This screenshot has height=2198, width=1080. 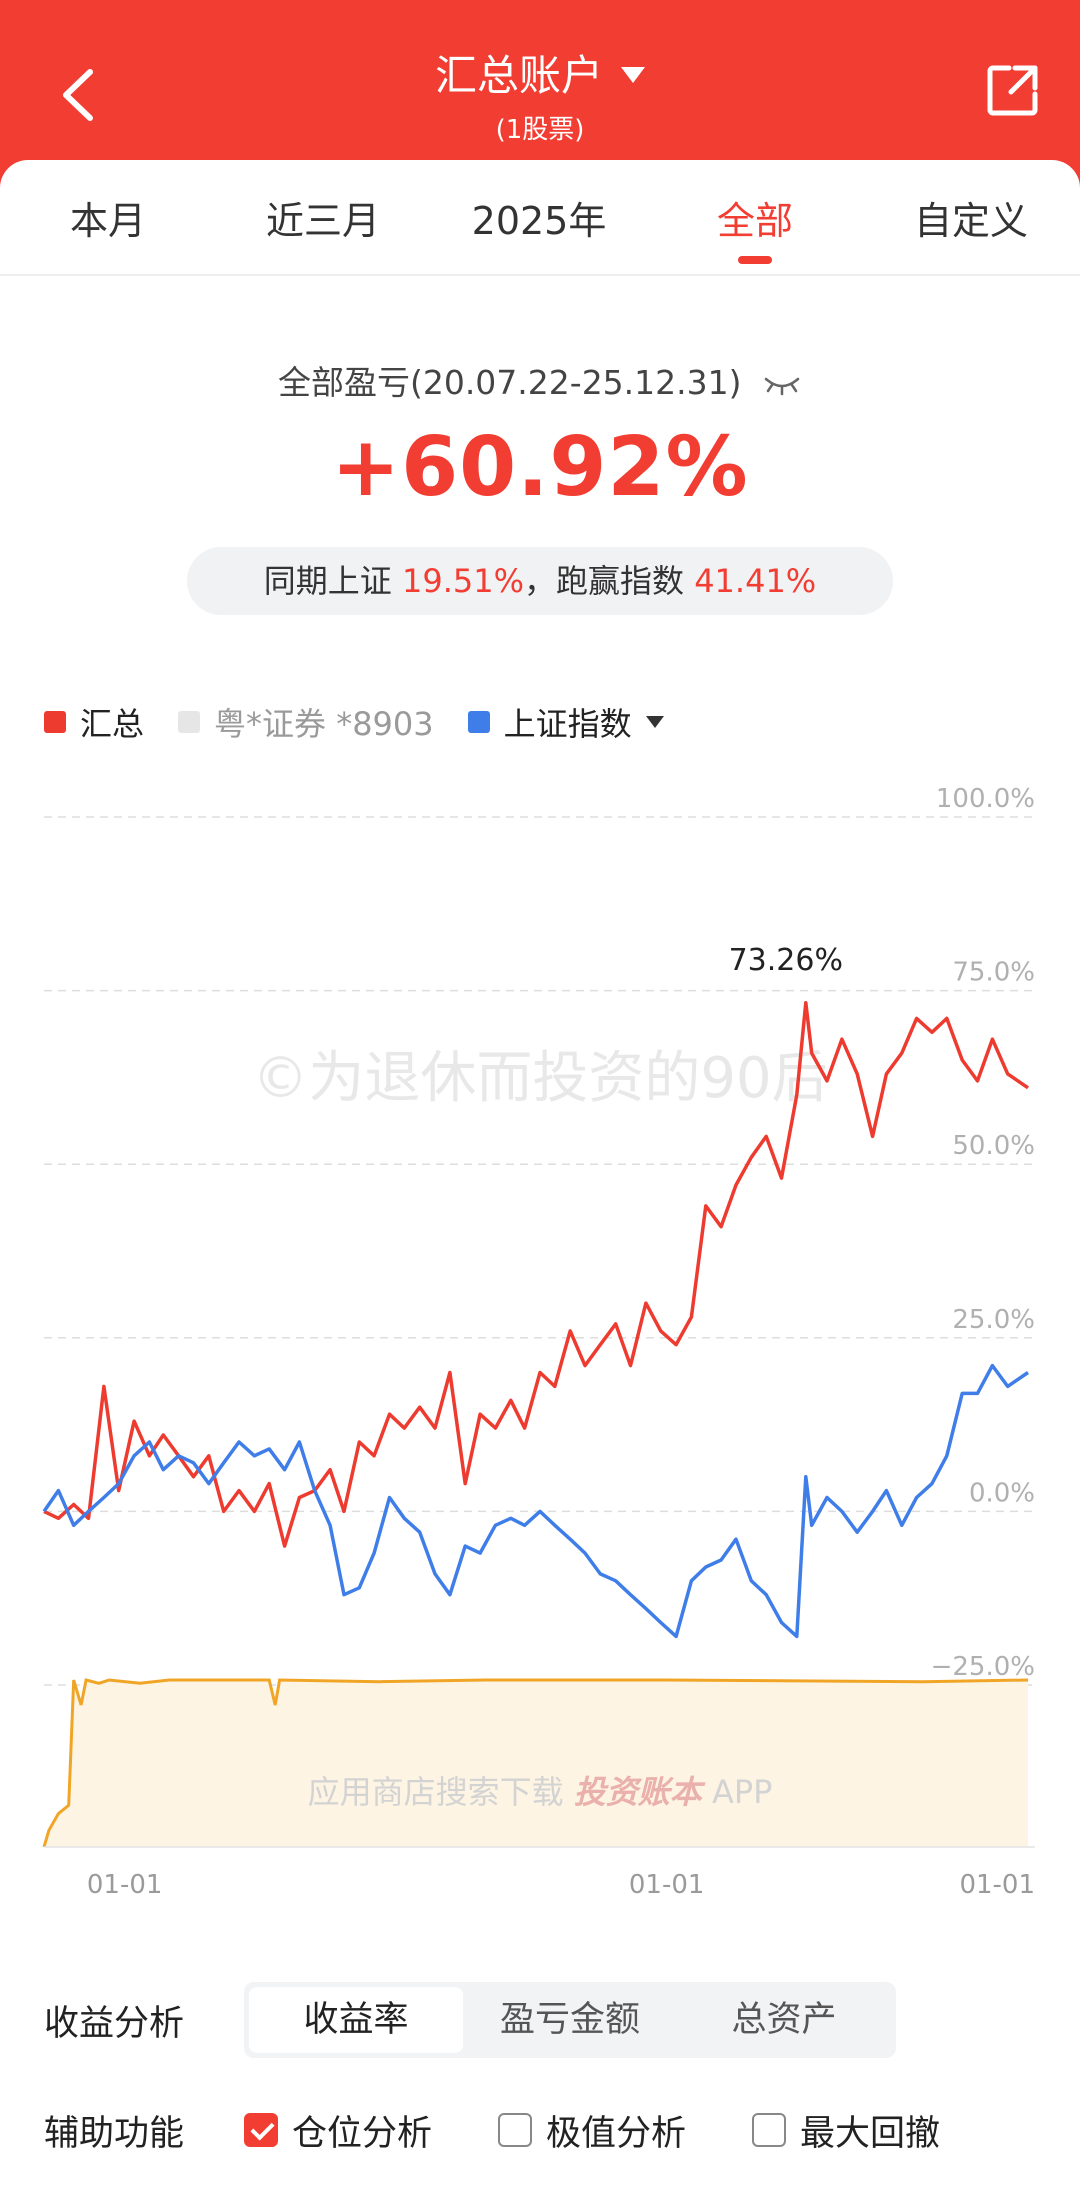 I want to click on return-analysis-row: 收益分析 收益率 盈亏金额 总资产, so click(x=470, y=2020).